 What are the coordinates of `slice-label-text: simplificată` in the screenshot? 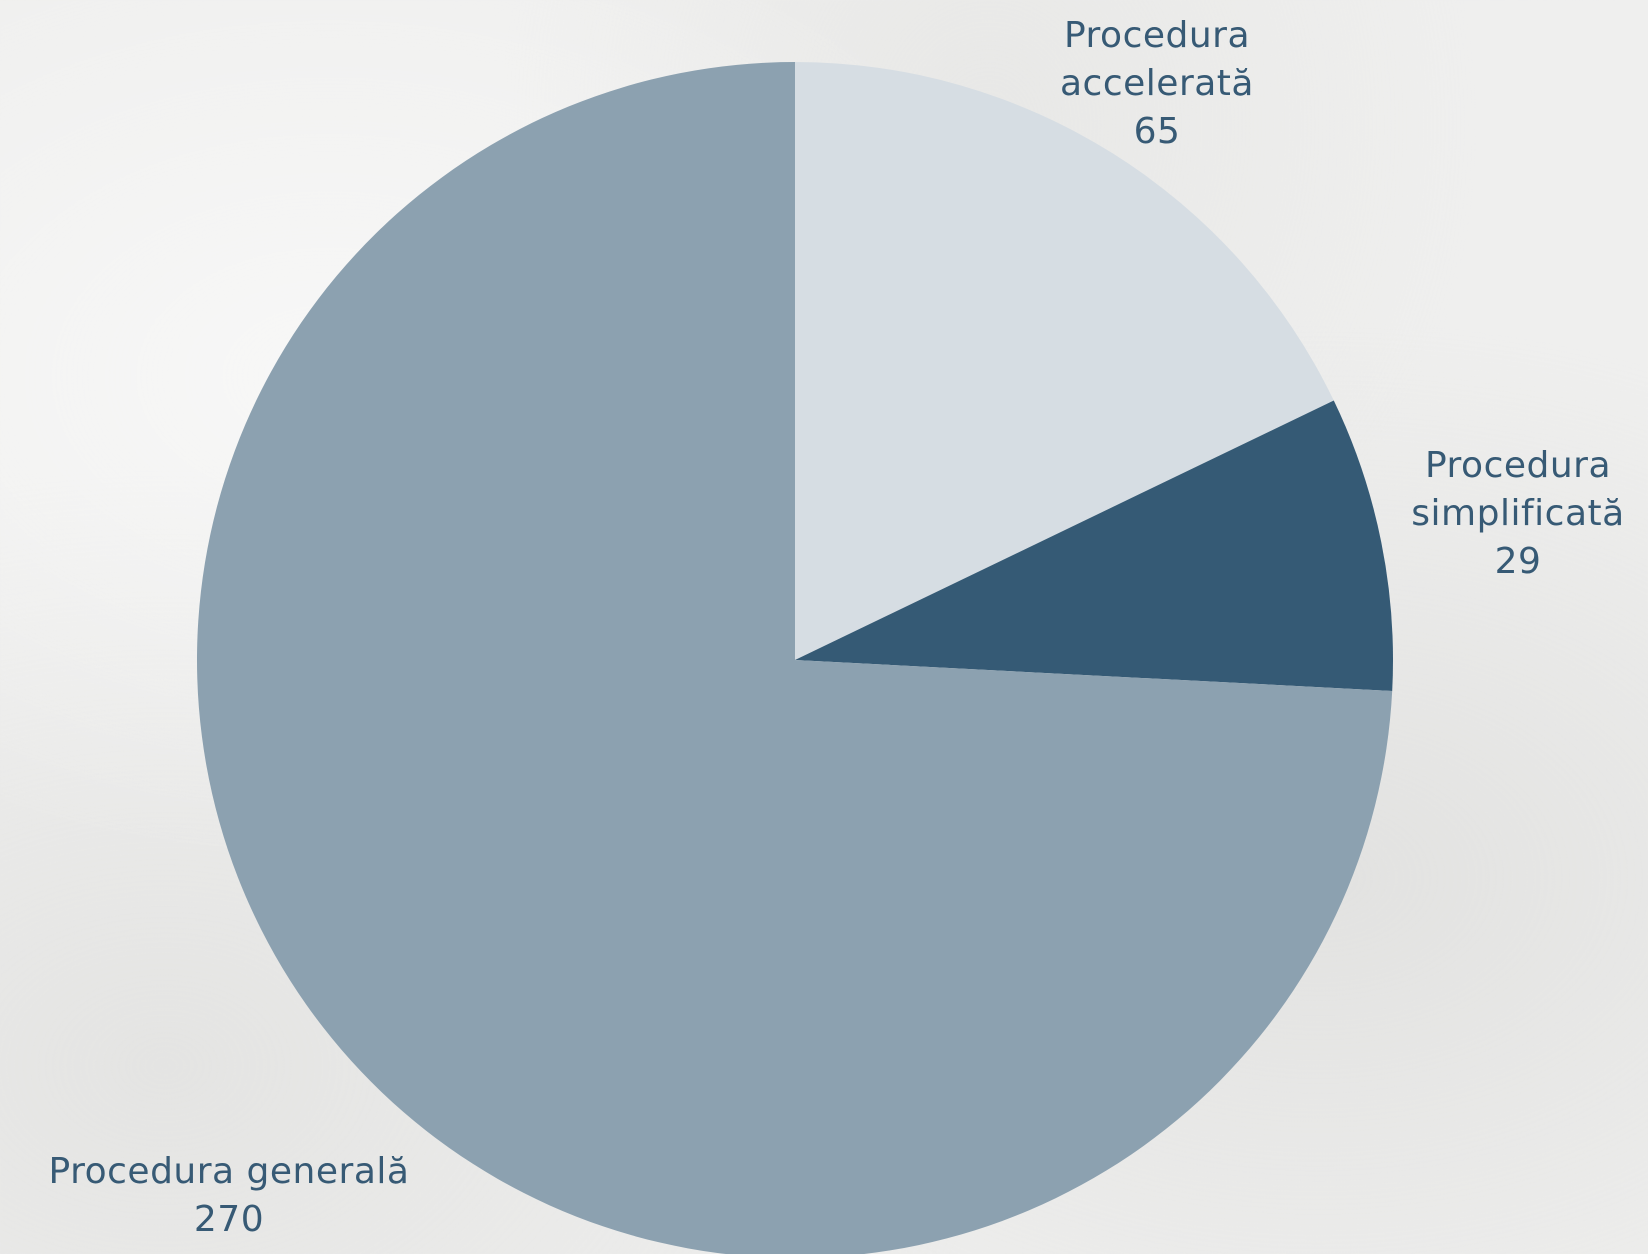 It's located at (1518, 513).